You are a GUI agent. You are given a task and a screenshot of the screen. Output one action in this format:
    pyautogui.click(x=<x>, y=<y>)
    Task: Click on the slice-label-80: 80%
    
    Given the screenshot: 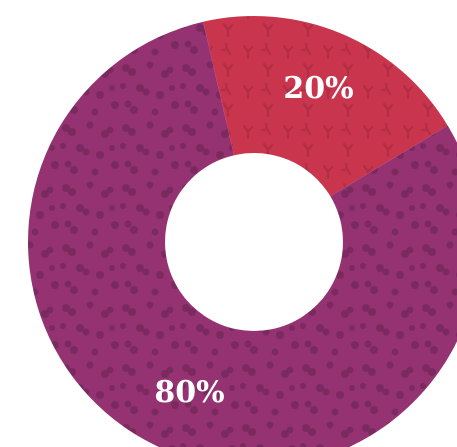 What is the action you would take?
    pyautogui.click(x=189, y=392)
    